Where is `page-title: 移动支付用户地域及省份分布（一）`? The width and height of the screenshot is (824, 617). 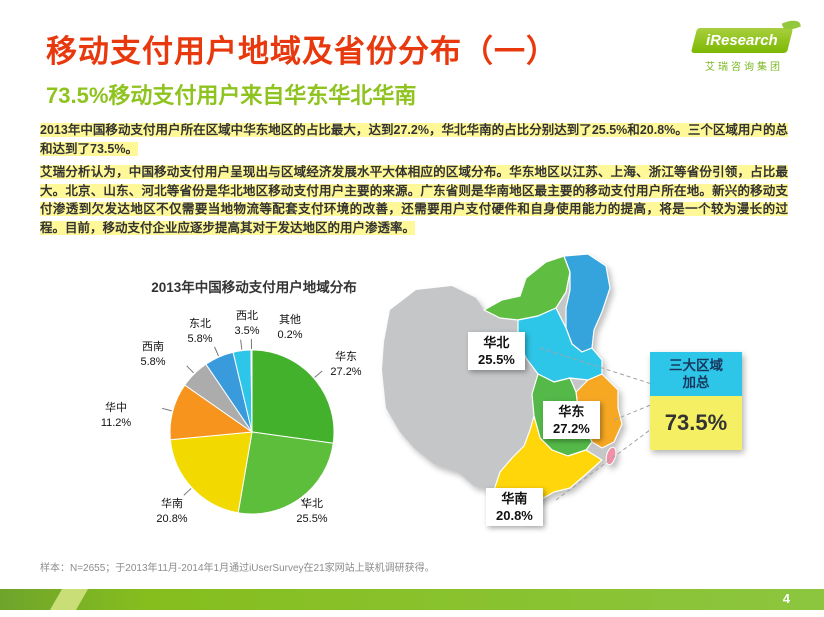
page-title: 移动支付用户地域及省份分布（一） is located at coordinates (302, 51).